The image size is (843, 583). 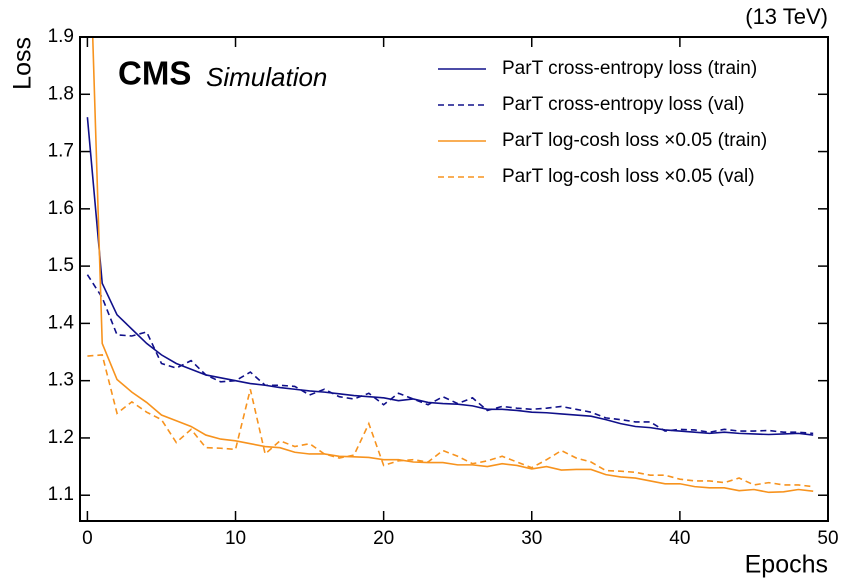 I want to click on y-axis-label: Loss, so click(x=23, y=63).